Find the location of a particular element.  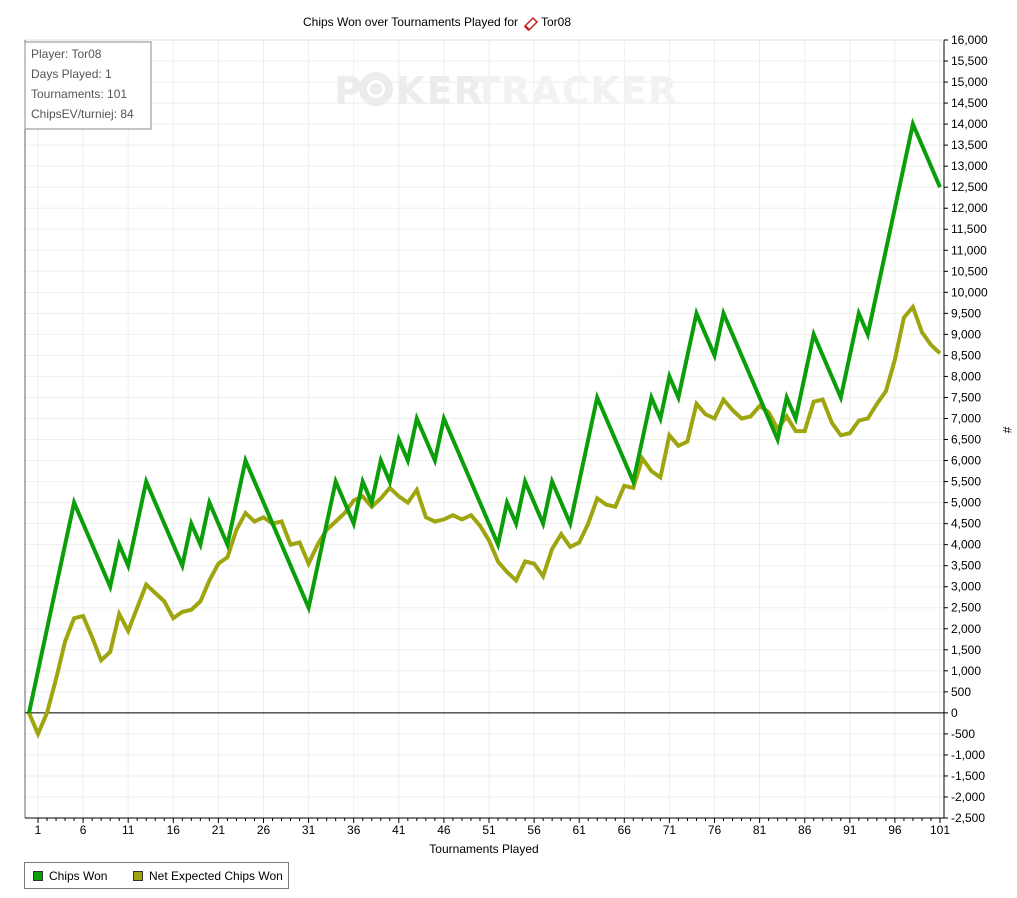

legend-item-chips-won: Chips Won is located at coordinates (70, 876).